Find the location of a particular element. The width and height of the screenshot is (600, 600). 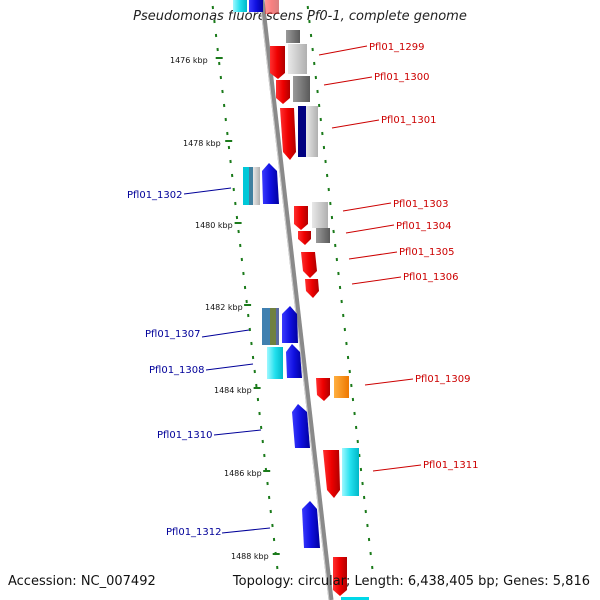

gene-label: Pfl01_1306 is located at coordinates (431, 277).